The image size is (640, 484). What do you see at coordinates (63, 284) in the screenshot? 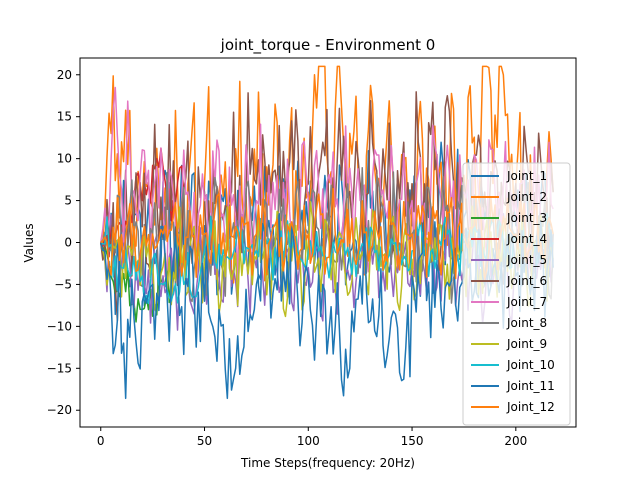
I see `y-tick-label: −5` at bounding box center [63, 284].